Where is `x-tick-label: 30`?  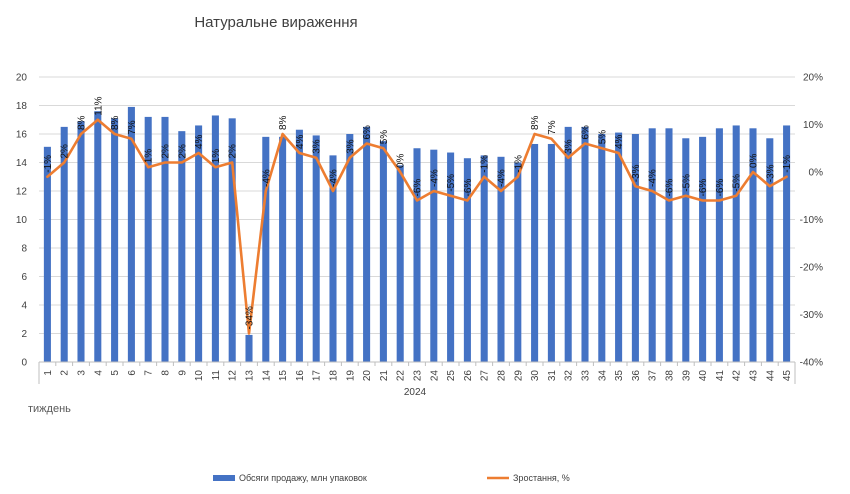 x-tick-label: 30 is located at coordinates (535, 376).